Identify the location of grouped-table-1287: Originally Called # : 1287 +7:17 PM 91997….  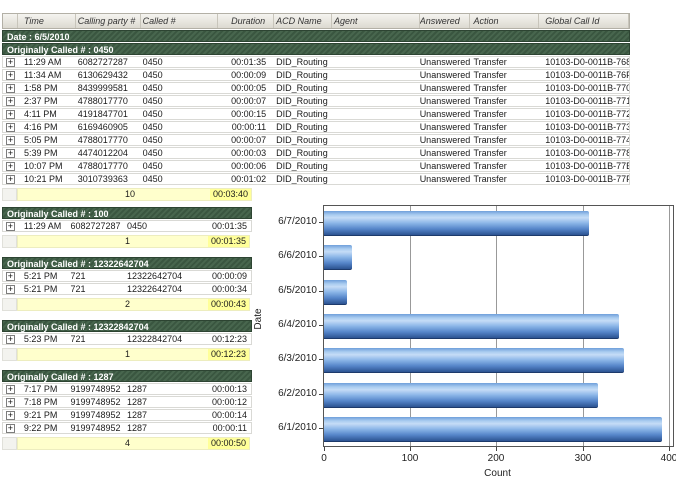
(127, 410).